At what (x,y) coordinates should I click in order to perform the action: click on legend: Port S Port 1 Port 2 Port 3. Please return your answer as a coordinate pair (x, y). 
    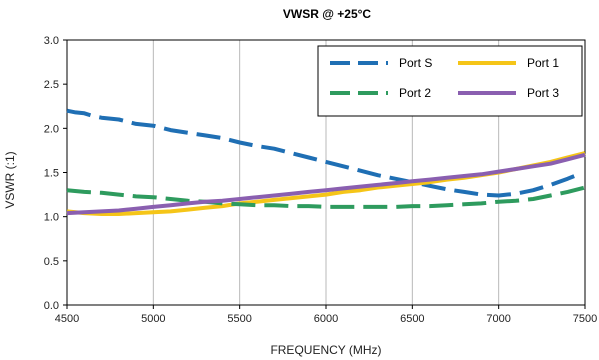
    Looking at the image, I should click on (450, 81).